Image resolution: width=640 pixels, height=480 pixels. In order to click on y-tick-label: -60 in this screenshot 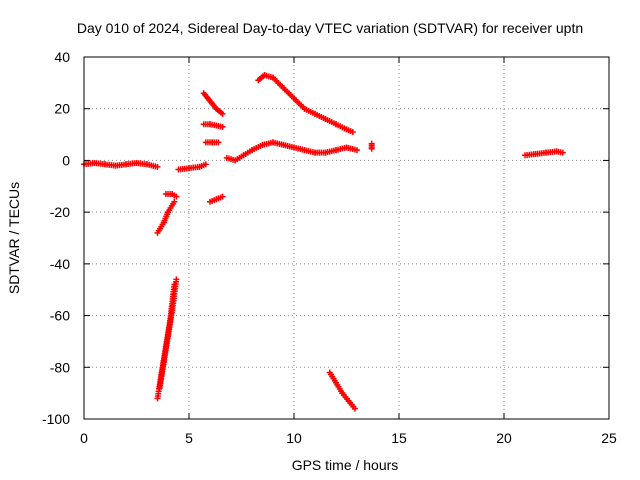, I will do `click(60, 316)`.